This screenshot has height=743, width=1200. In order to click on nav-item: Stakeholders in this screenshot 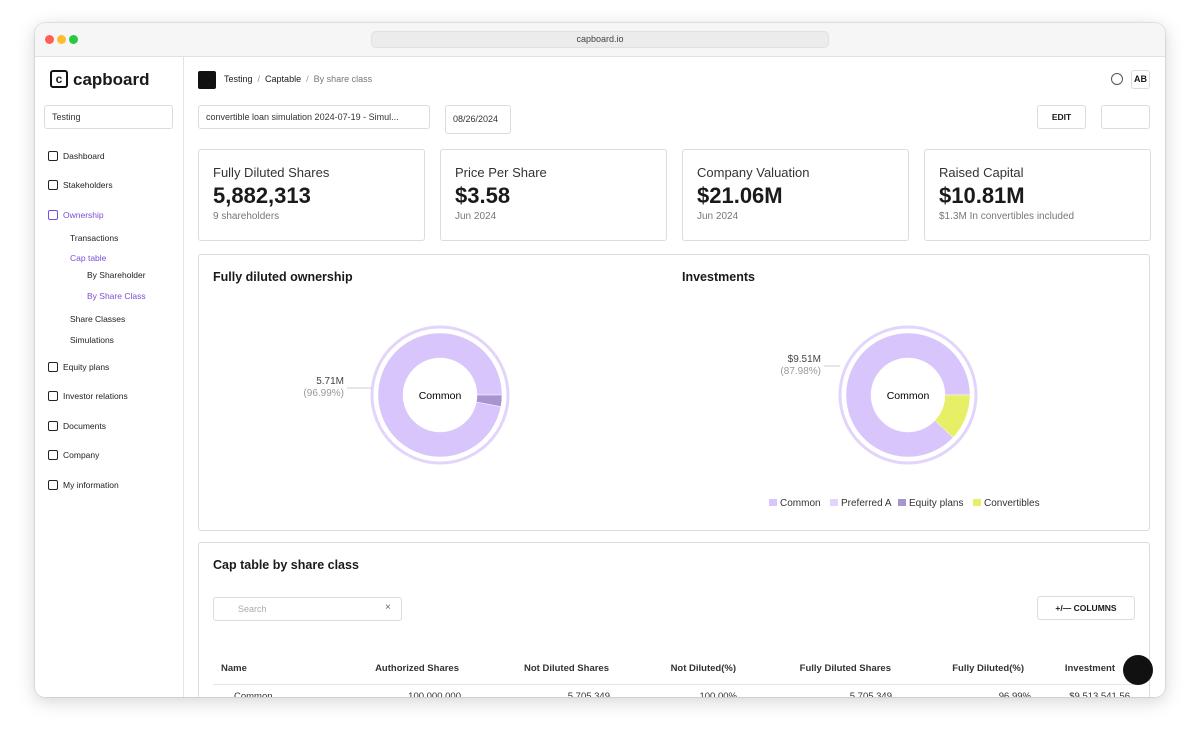, I will do `click(88, 185)`.